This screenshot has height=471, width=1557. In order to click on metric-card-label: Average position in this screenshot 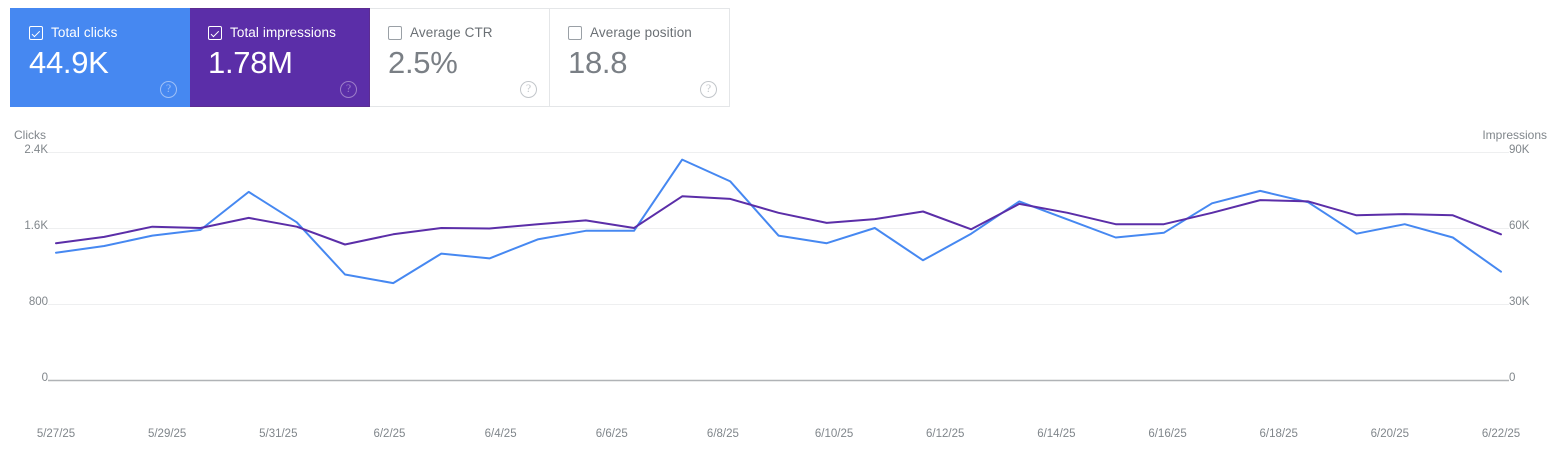, I will do `click(641, 32)`.